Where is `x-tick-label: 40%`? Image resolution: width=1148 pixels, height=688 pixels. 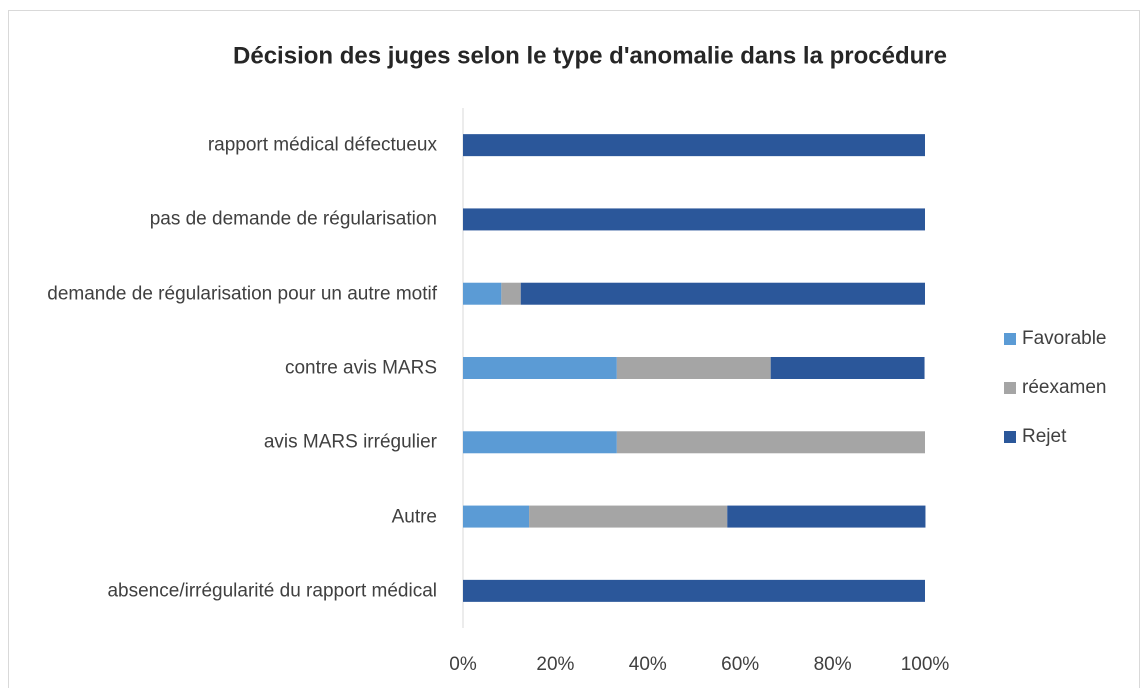
x-tick-label: 40% is located at coordinates (648, 664).